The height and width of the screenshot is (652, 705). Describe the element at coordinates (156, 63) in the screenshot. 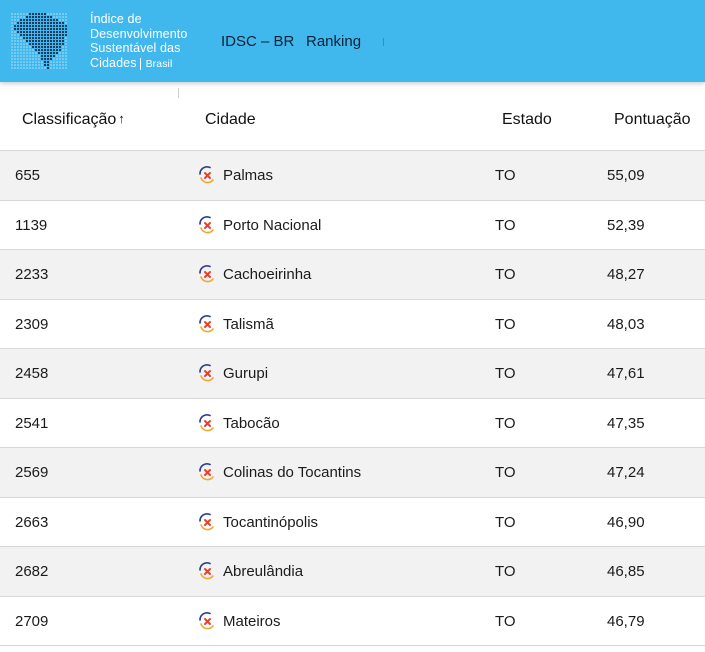

I see `logo-subtitle: Brasil` at that location.